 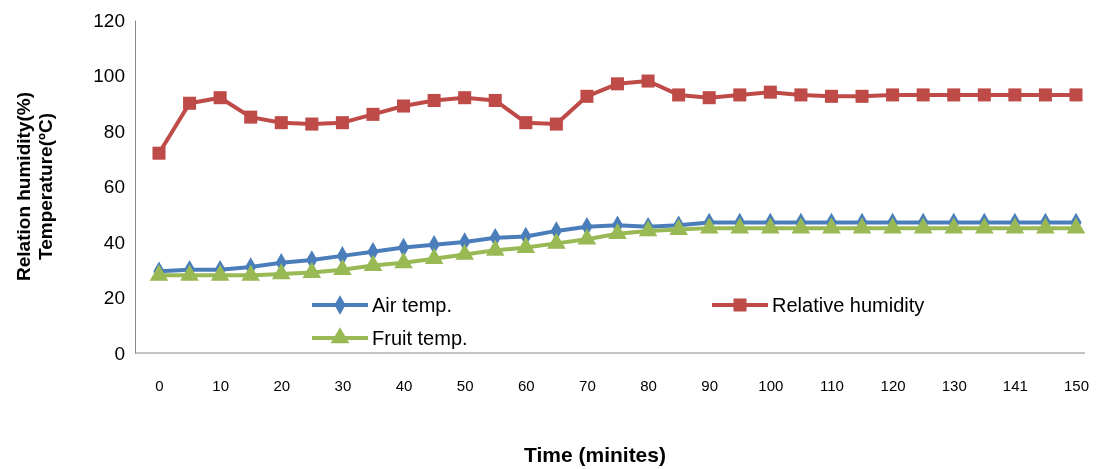 I want to click on x-tick-label: 20, so click(x=282, y=385).